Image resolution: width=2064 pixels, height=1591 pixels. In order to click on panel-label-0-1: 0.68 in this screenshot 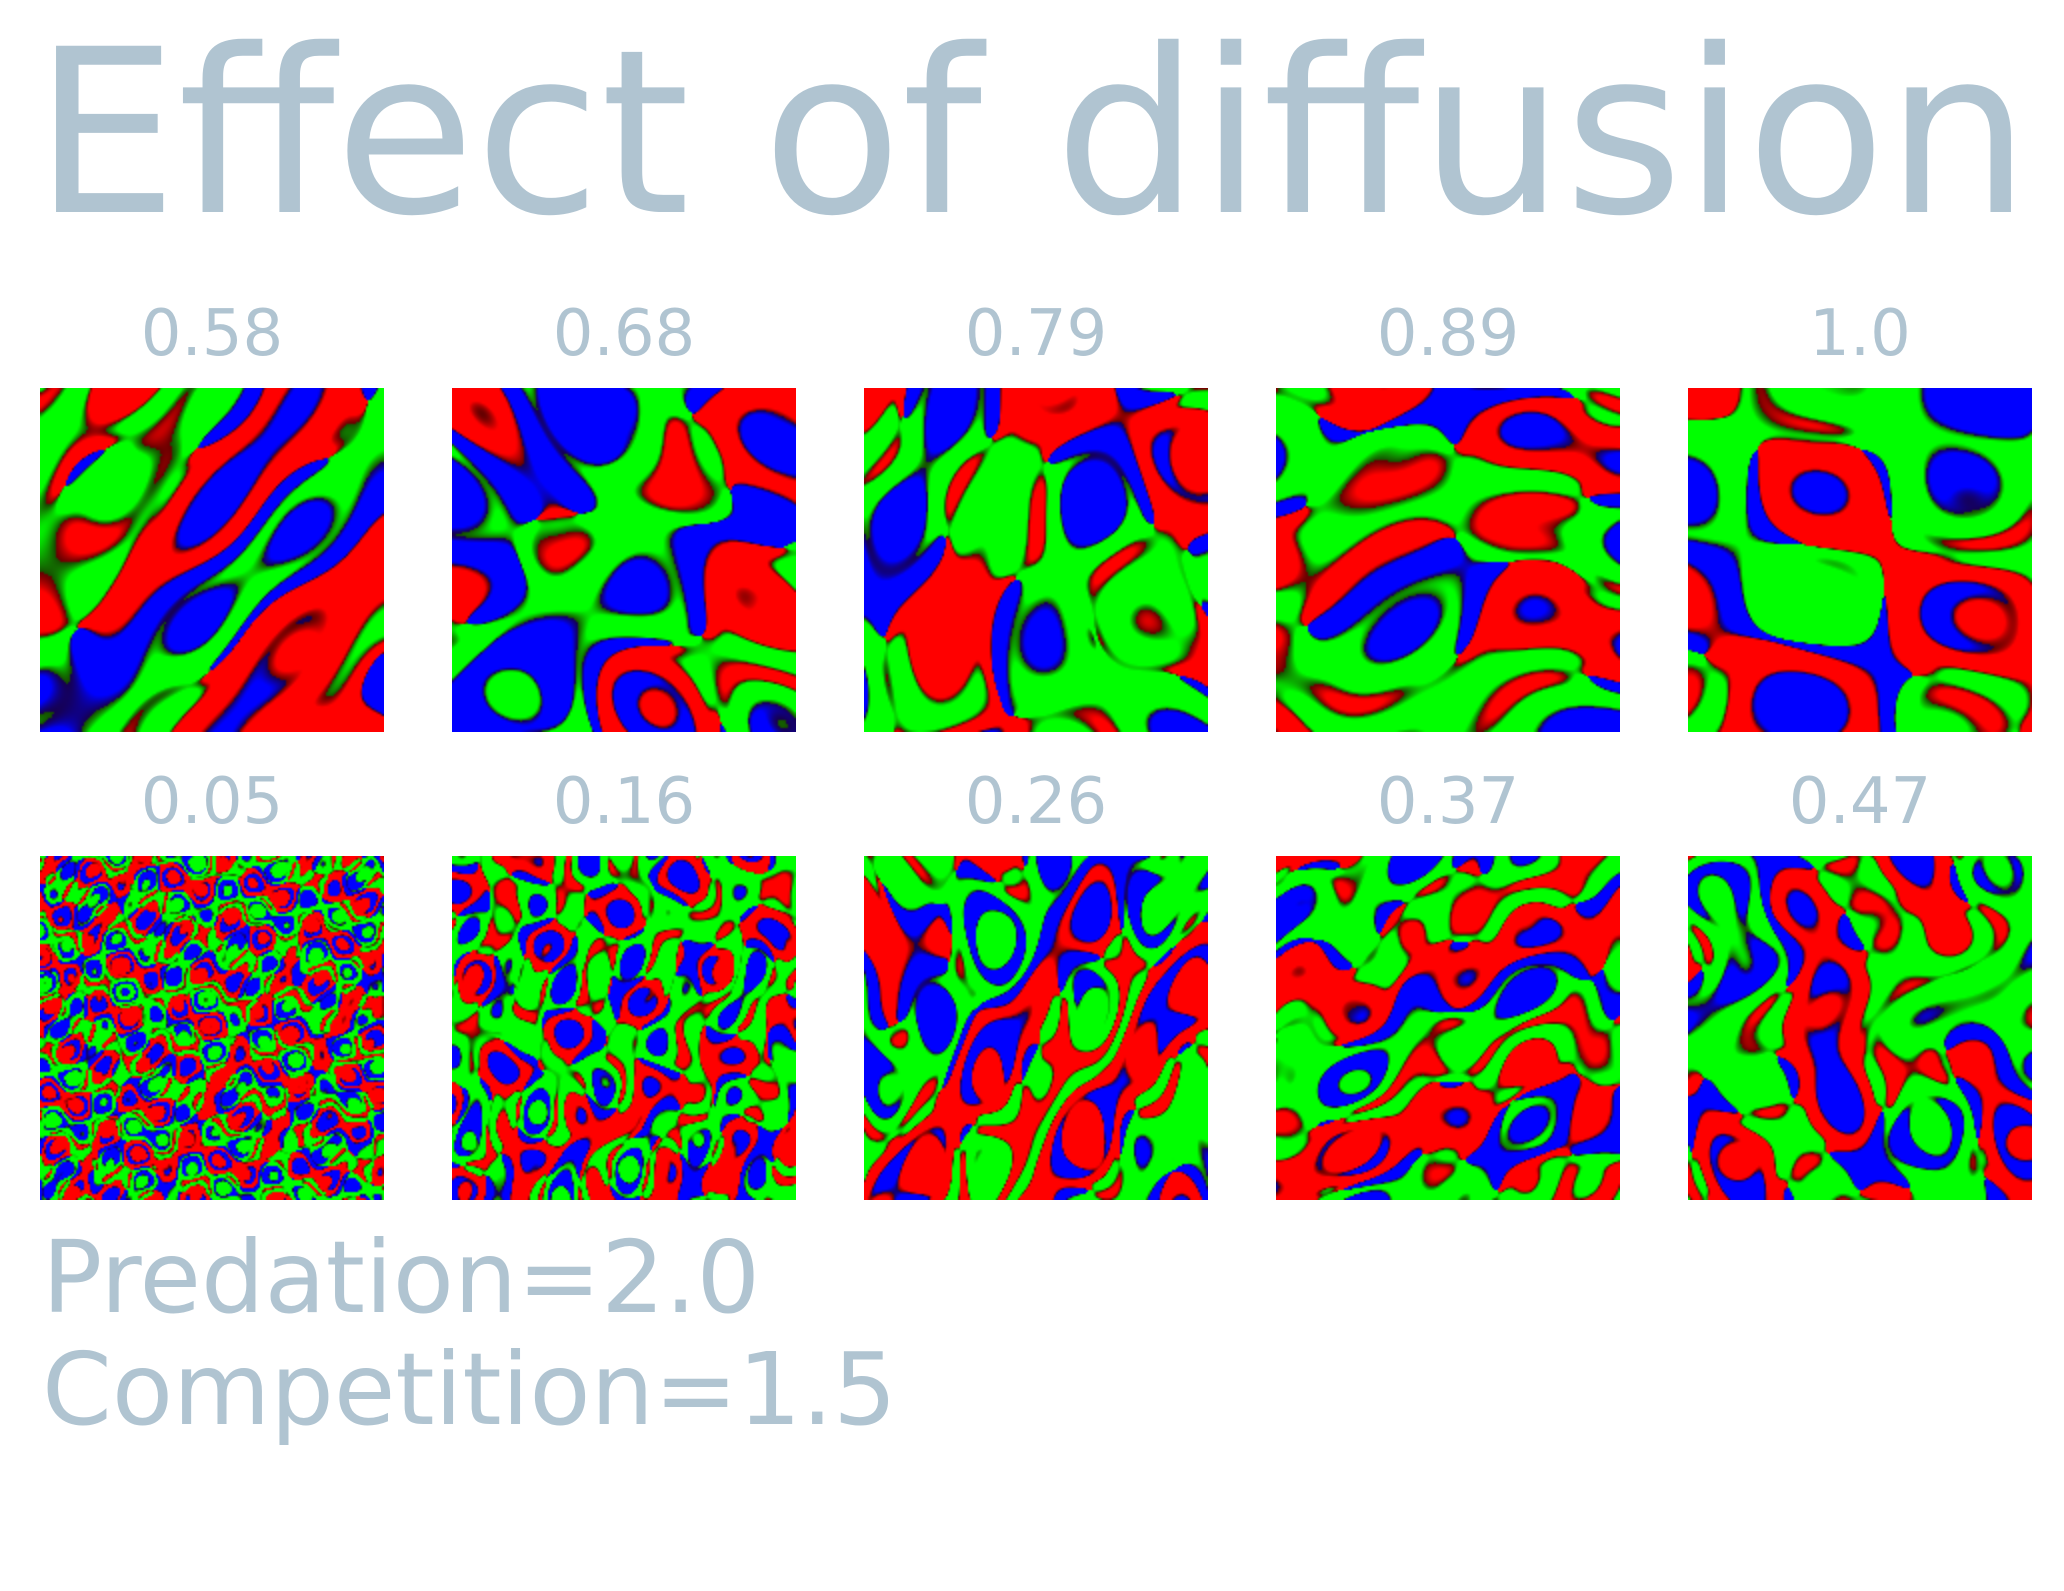, I will do `click(624, 334)`.